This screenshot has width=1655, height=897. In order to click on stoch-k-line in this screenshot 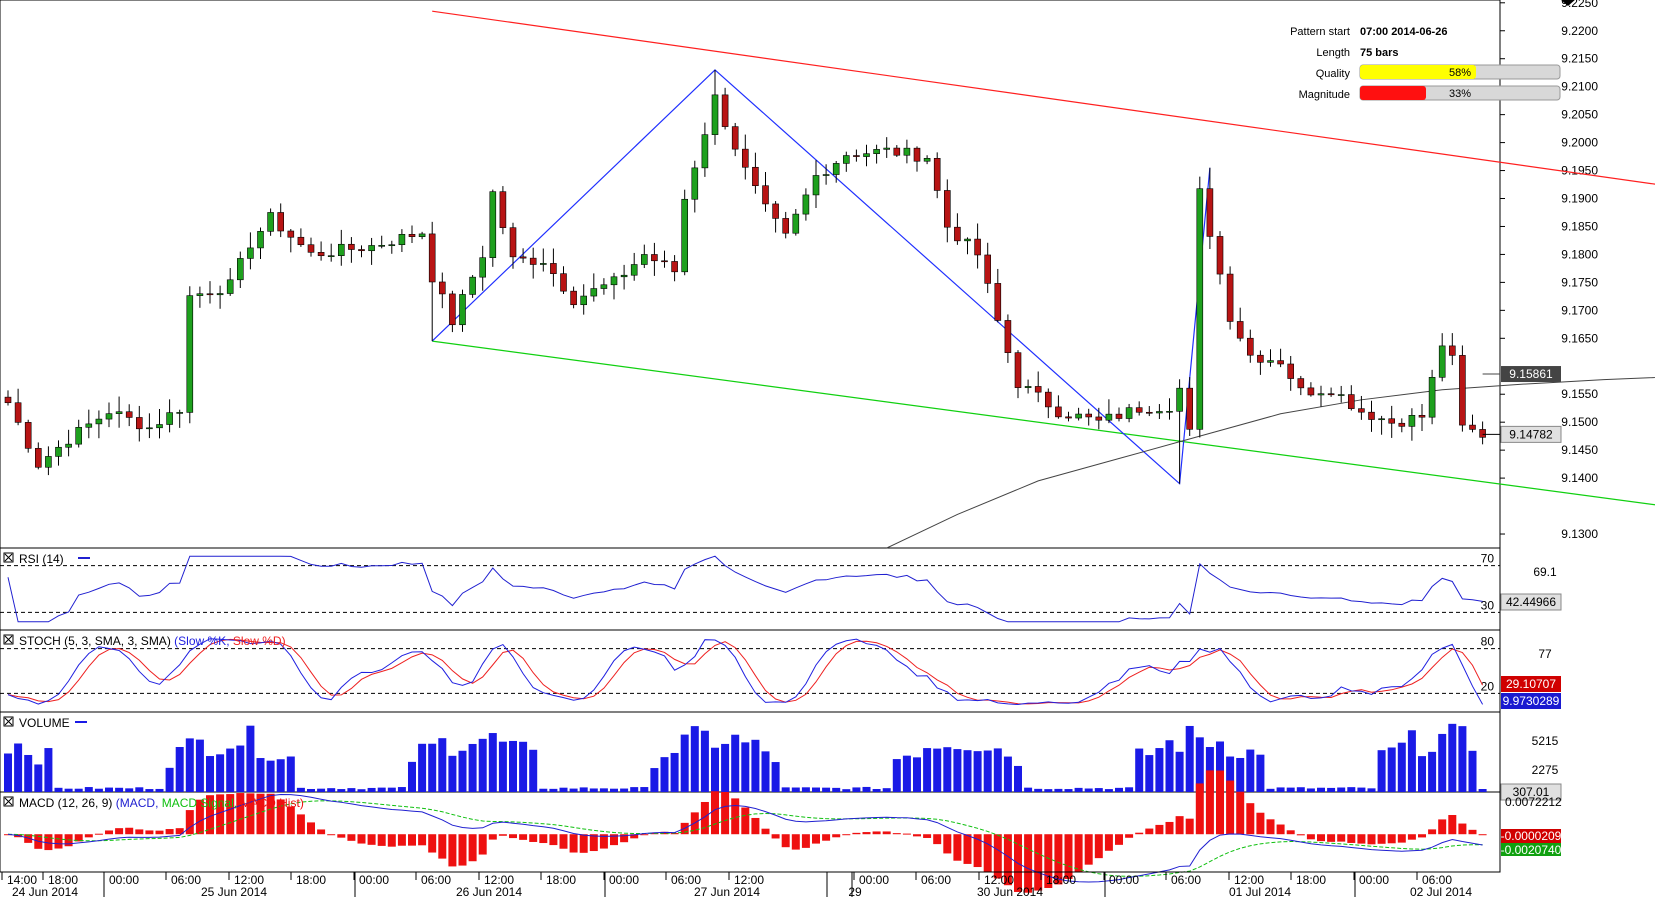, I will do `click(745, 672)`.